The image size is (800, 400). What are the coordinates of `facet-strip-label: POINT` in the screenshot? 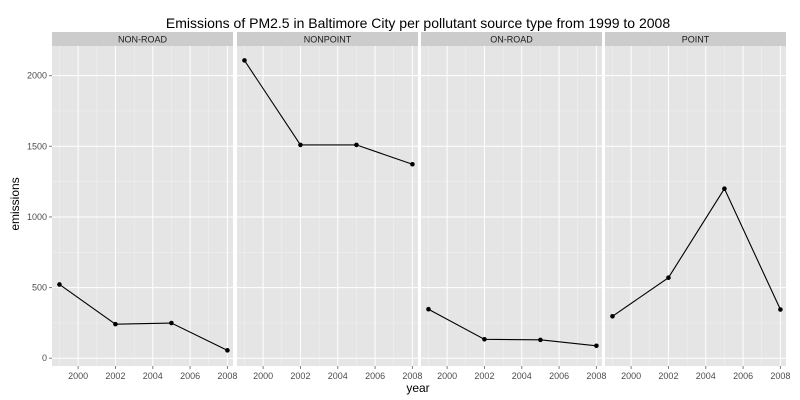 It's located at (696, 40).